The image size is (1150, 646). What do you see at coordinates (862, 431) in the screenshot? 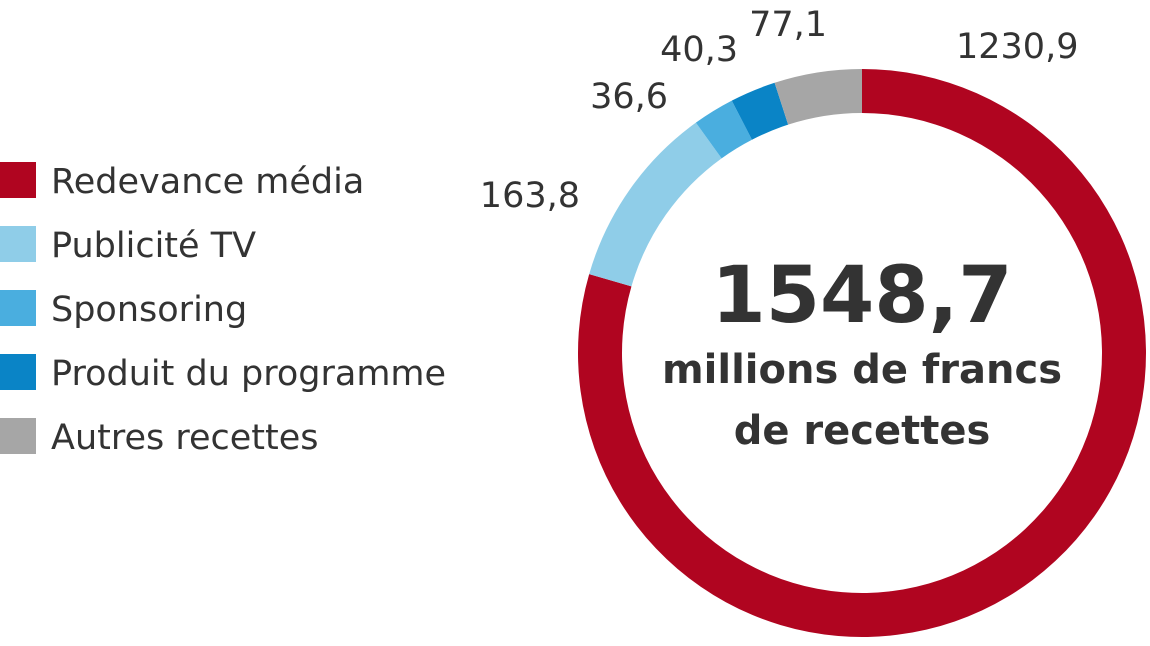
I see `total-caption-line-2: de recettes` at bounding box center [862, 431].